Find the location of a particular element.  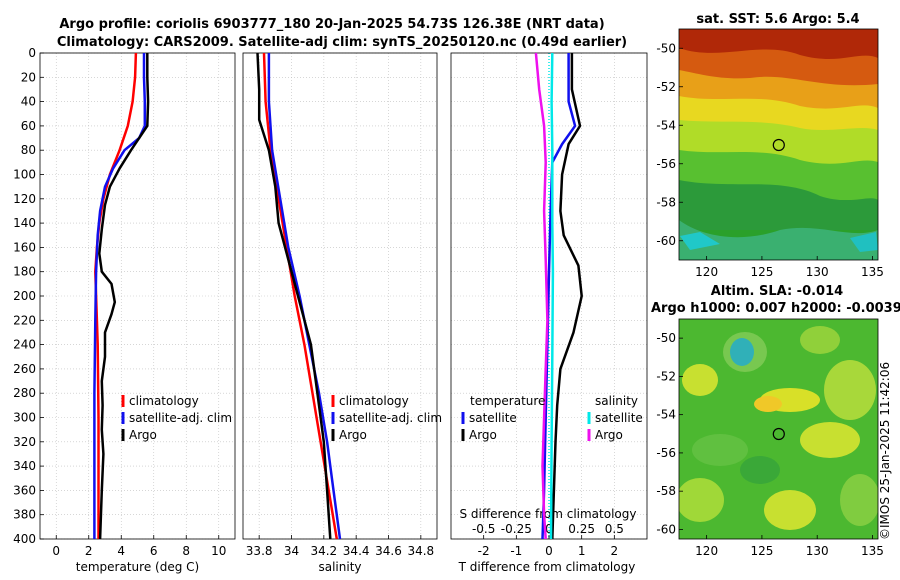

y-tick-label: 40 is located at coordinates (28, 102).